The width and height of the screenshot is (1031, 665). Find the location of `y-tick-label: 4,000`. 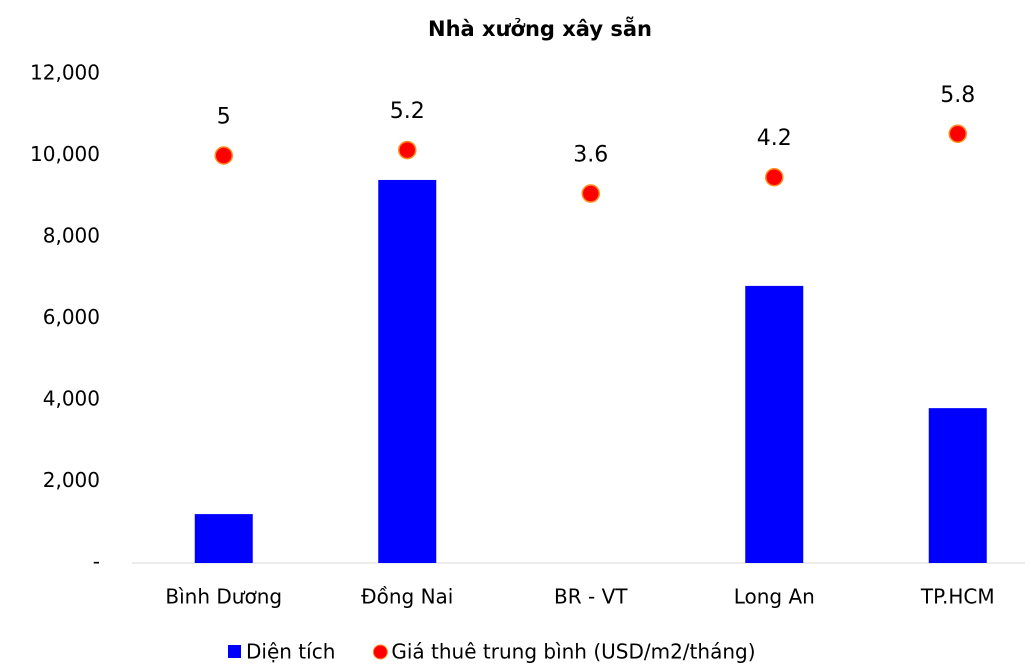

y-tick-label: 4,000 is located at coordinates (71, 399).